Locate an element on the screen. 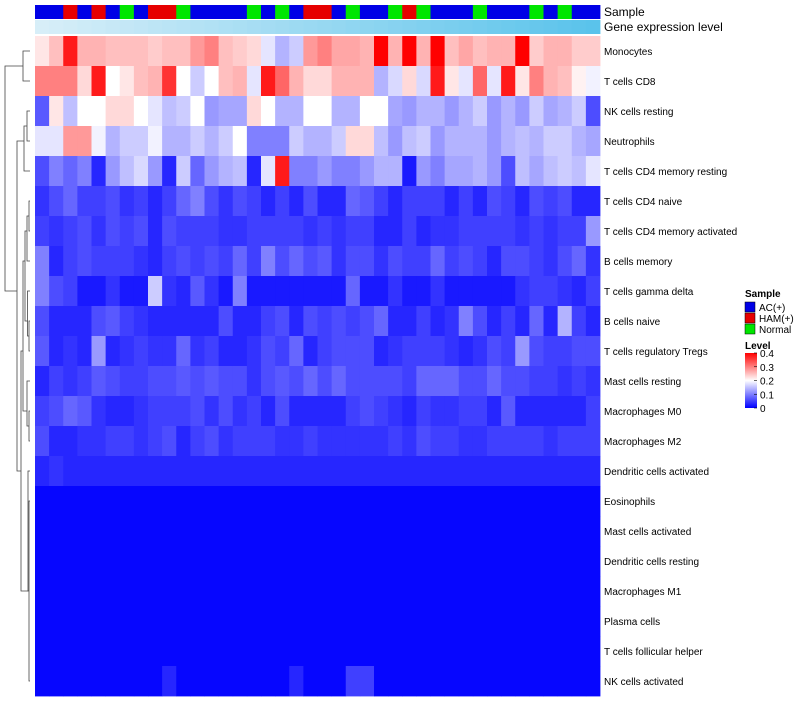  sample-annotation-bar is located at coordinates (318, 12).